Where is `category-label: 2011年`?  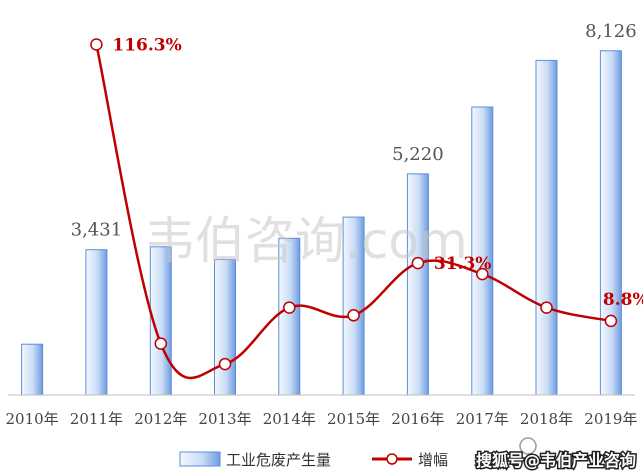 category-label: 2011年 is located at coordinates (96, 419).